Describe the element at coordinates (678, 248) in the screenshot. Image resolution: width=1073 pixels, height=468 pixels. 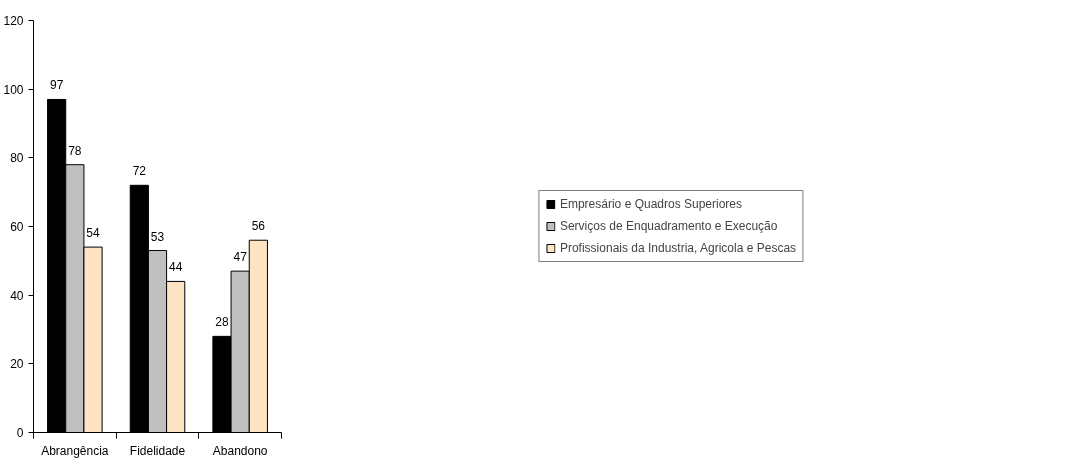
I see `legend-label: Profissionais da Industria, Agricola e Pescas` at that location.